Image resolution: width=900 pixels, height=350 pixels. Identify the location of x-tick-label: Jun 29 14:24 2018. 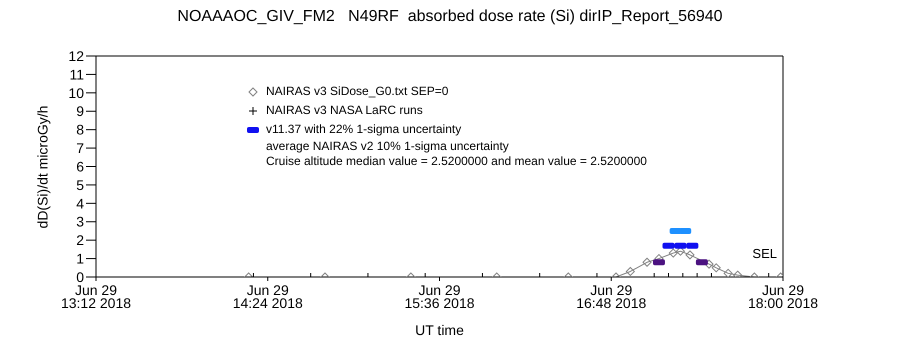
(267, 296).